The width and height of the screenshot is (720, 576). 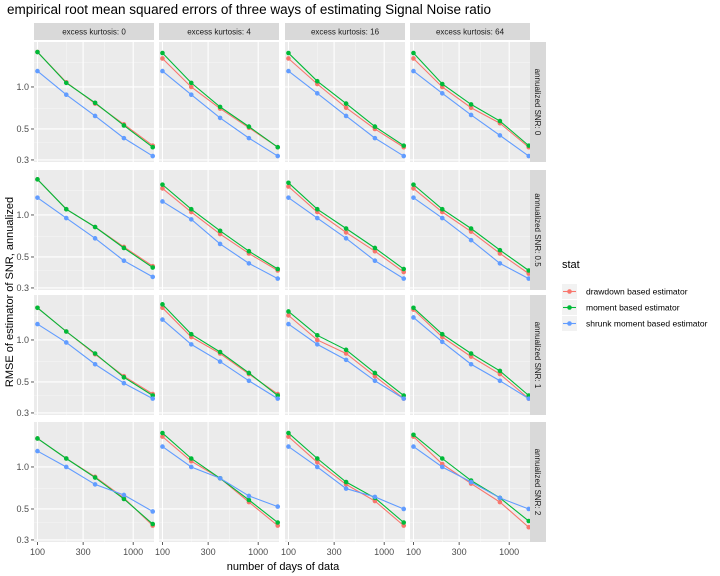 I want to click on panel-r2-c1, so click(x=95, y=230).